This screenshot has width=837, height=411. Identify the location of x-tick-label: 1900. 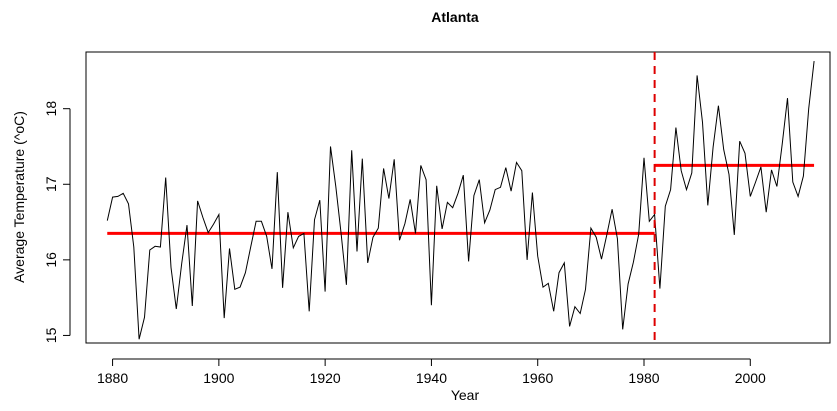
(218, 378).